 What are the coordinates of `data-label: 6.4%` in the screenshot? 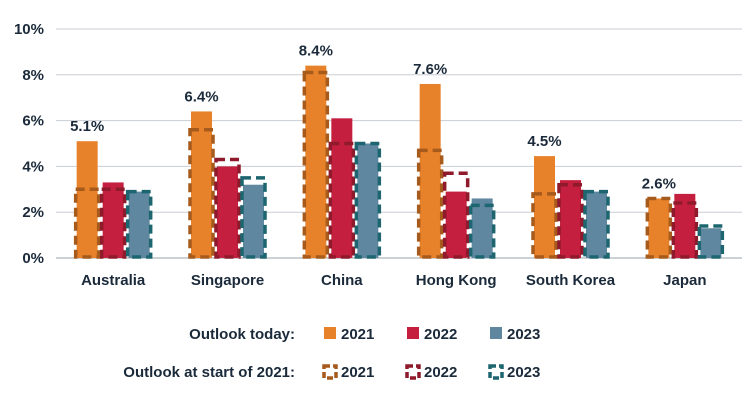 It's located at (201, 96).